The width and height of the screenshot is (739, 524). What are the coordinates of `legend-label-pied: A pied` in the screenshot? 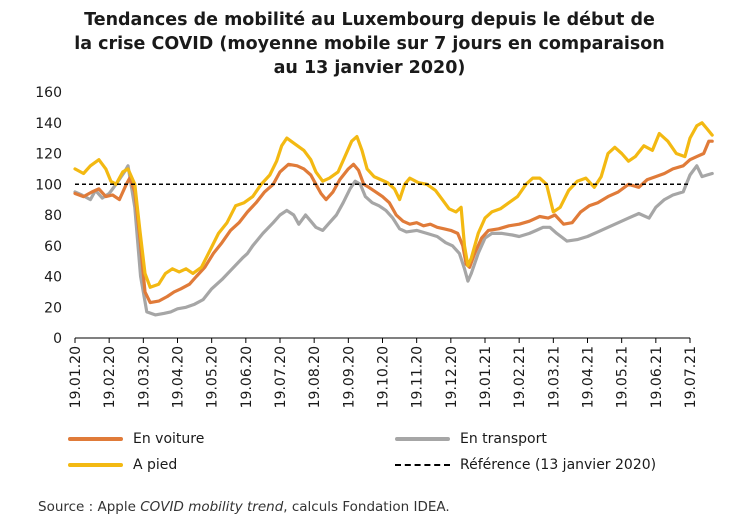 It's located at (155, 465).